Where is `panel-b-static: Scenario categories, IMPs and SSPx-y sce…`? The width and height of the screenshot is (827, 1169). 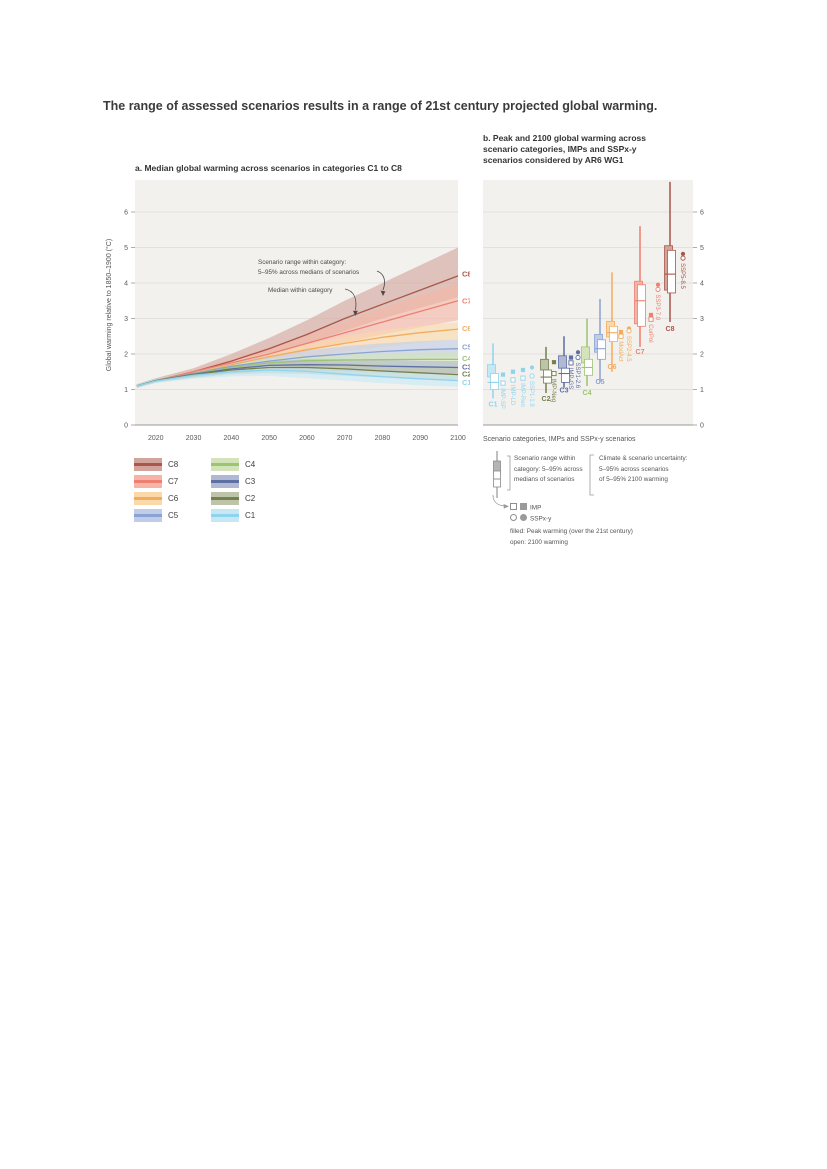
panel-b-static: Scenario categories, IMPs and SSPx-y sce… is located at coordinates (559, 439).